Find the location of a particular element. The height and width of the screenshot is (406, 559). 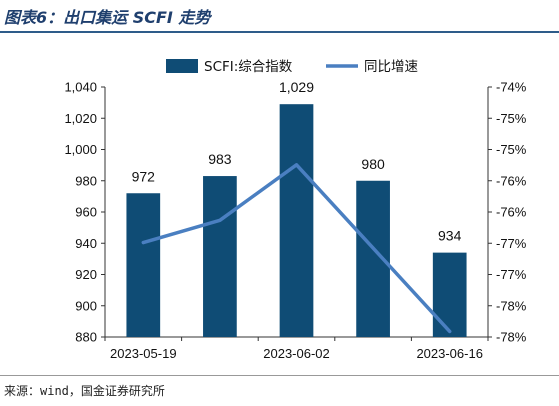

legend-label-bar: SCFI:综合指数 is located at coordinates (248, 67).